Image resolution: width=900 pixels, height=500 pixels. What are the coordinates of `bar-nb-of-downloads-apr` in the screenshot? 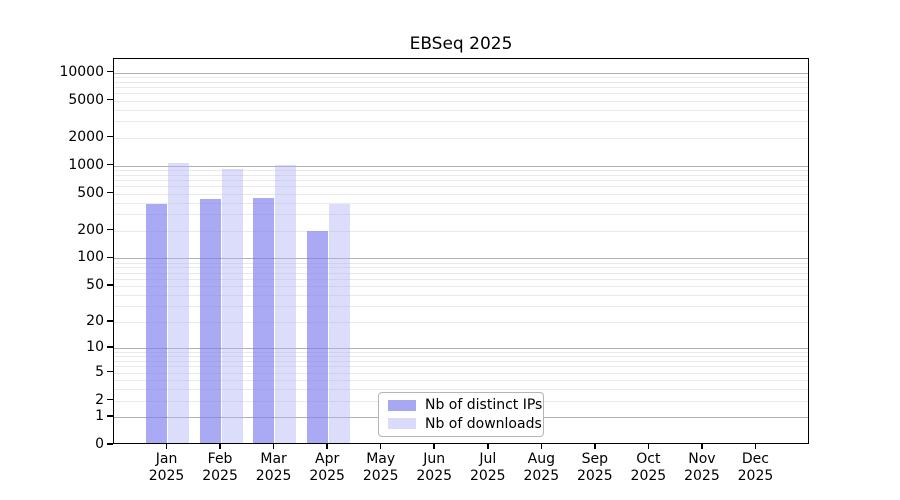 It's located at (339, 323).